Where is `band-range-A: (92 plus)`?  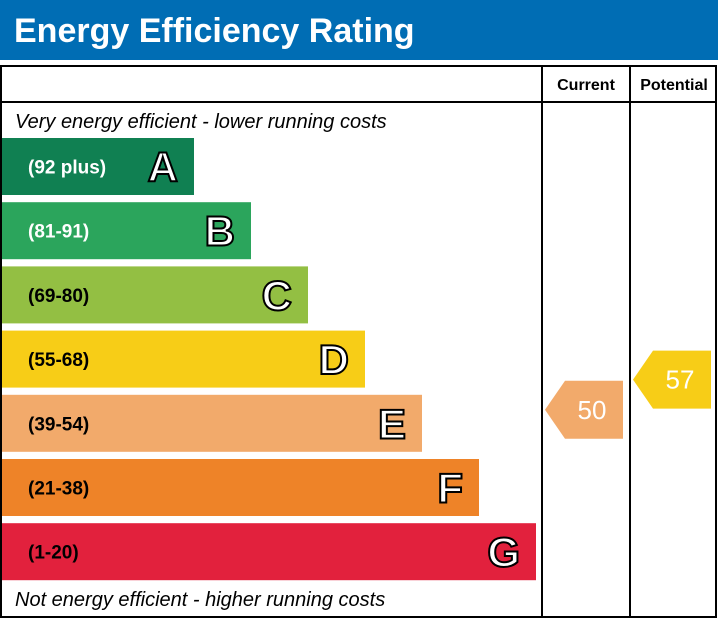 band-range-A: (92 plus) is located at coordinates (67, 168).